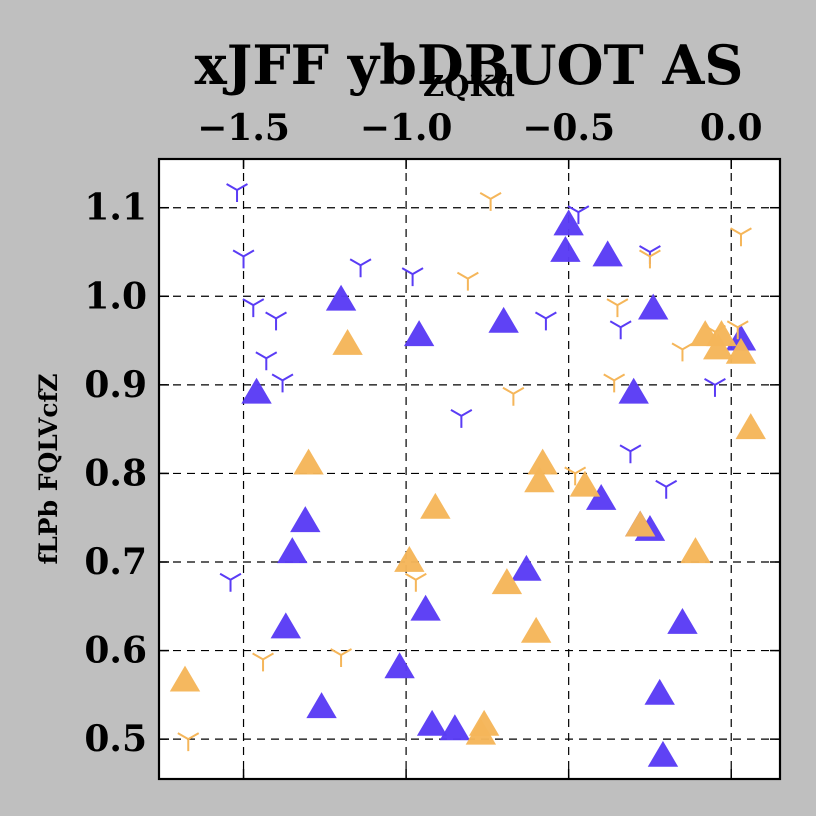 This screenshot has height=816, width=816. Describe the element at coordinates (115, 473) in the screenshot. I see `y-tick-label: 0.8` at that location.